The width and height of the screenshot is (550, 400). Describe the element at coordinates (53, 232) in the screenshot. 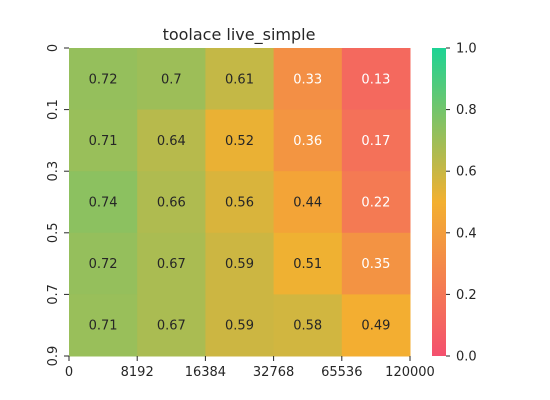

I see `y-tick-label: 0.5` at that location.